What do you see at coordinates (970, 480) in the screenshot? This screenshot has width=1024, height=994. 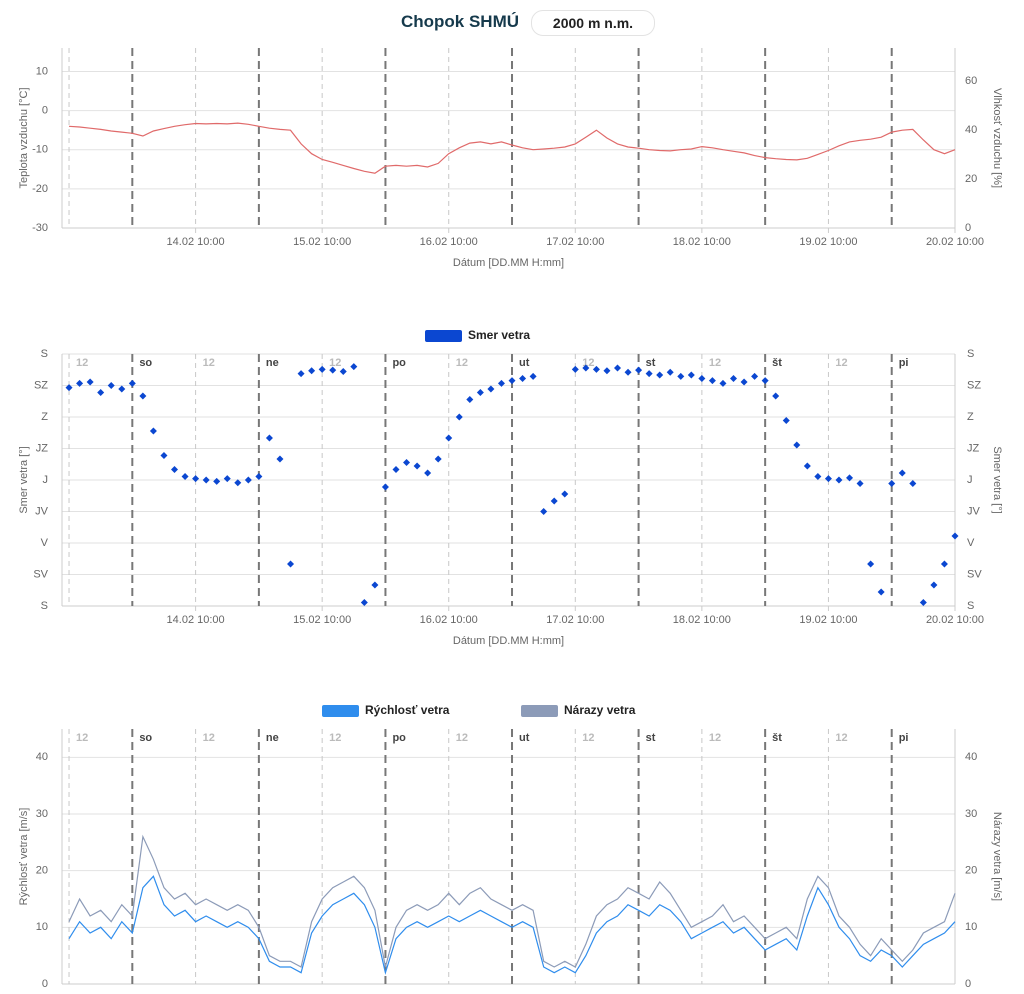 I see `y2-tick-label: J` at bounding box center [970, 480].